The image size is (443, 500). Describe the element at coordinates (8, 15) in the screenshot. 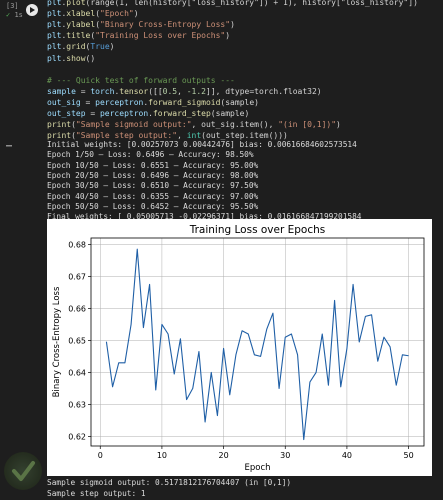

I see `check-icon: ✓` at that location.